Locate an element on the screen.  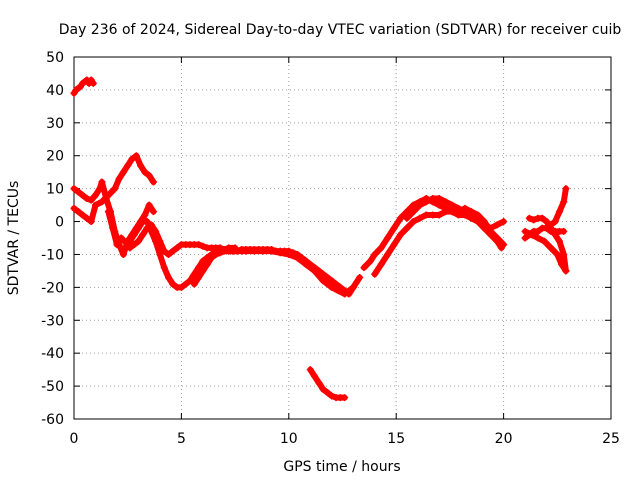
x-tick-label: 10 is located at coordinates (289, 439).